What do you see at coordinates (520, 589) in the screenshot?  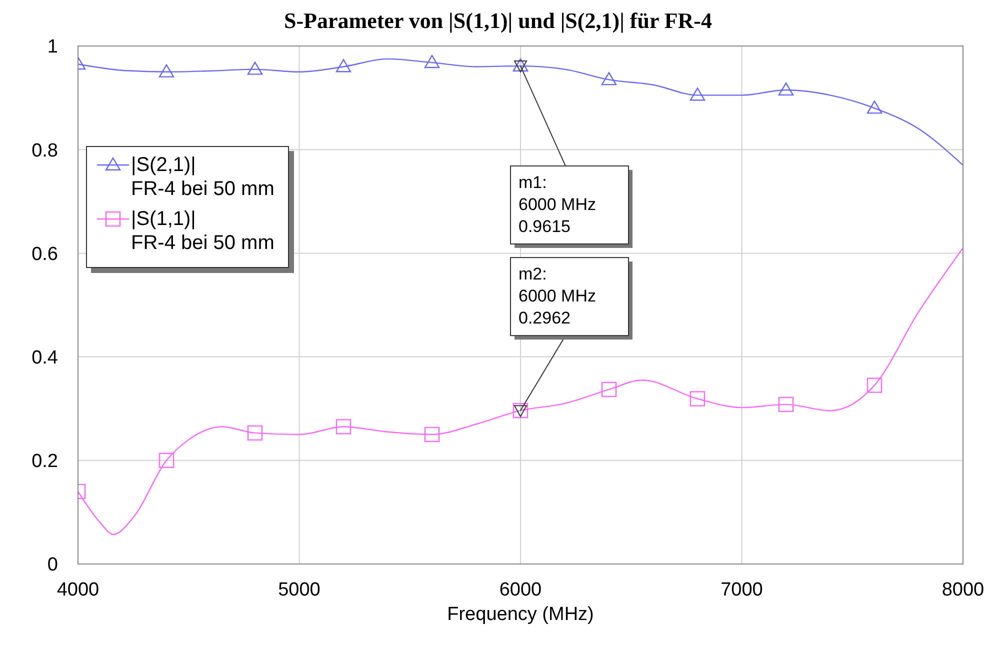 I see `x-tick-label: 6000` at bounding box center [520, 589].